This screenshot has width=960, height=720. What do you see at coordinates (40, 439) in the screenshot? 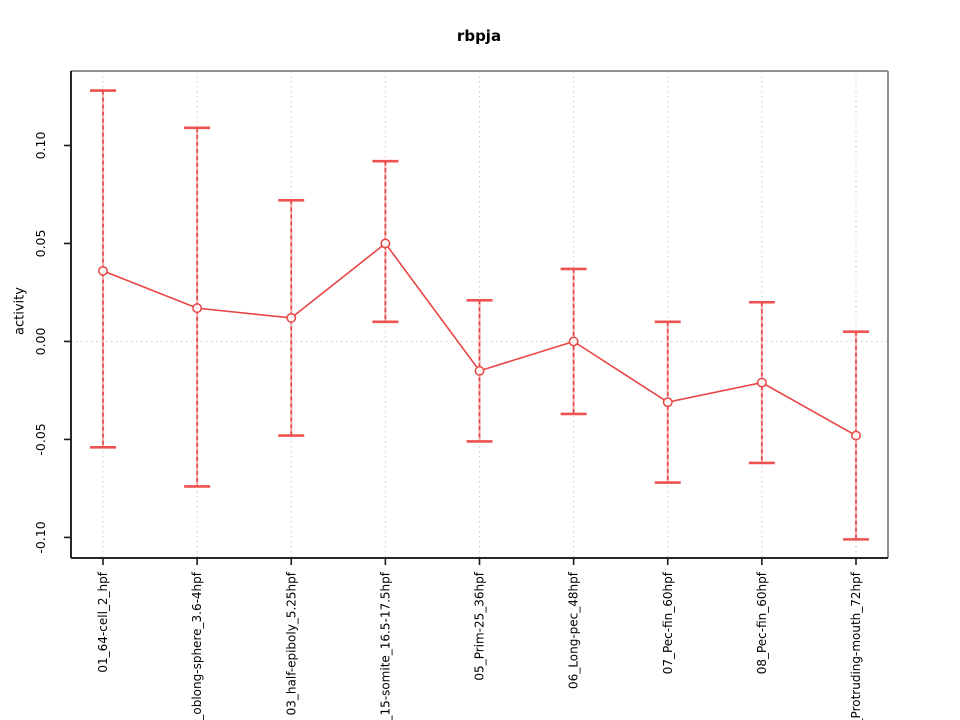
I see `y-tick-label: -0.05` at bounding box center [40, 439].